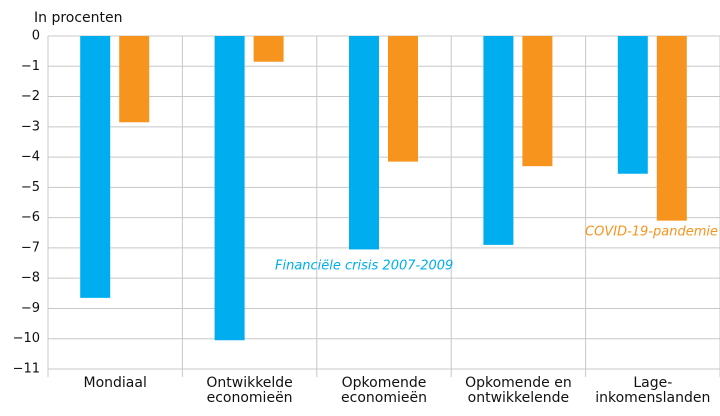  I want to click on y-tick-label: −1, so click(30, 66).